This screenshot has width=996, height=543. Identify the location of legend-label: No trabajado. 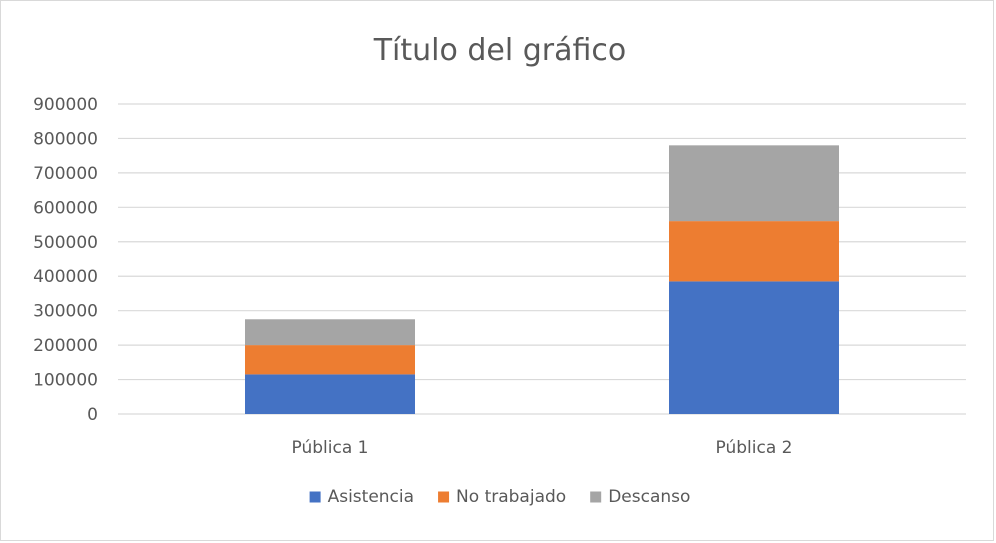
(511, 497).